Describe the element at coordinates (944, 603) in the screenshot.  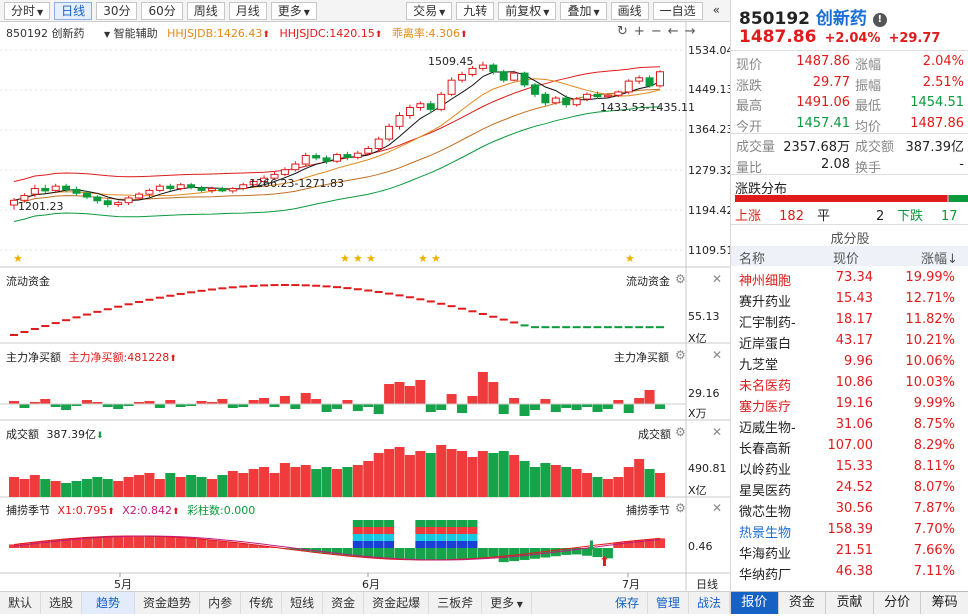
I see `tab-chips: 筹码` at that location.